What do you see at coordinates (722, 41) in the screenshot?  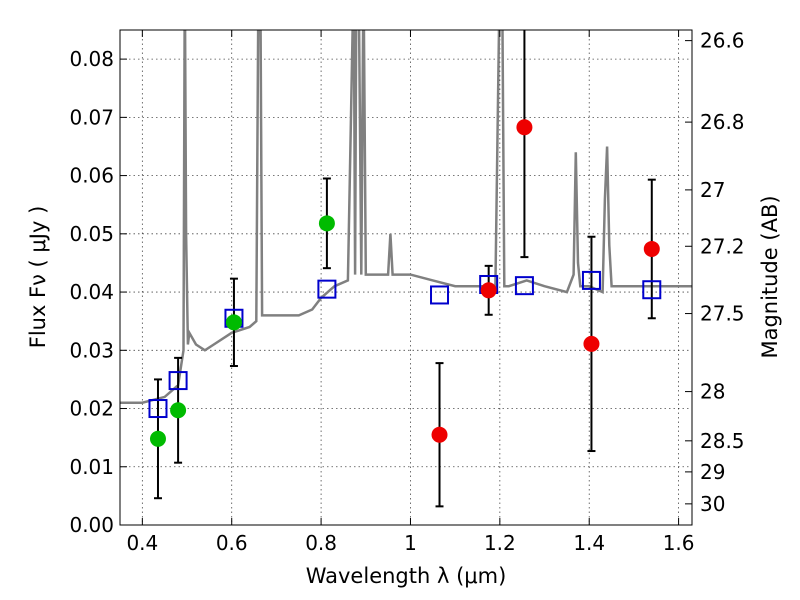 I see `magnitude-tick-label: 26.6` at bounding box center [722, 41].